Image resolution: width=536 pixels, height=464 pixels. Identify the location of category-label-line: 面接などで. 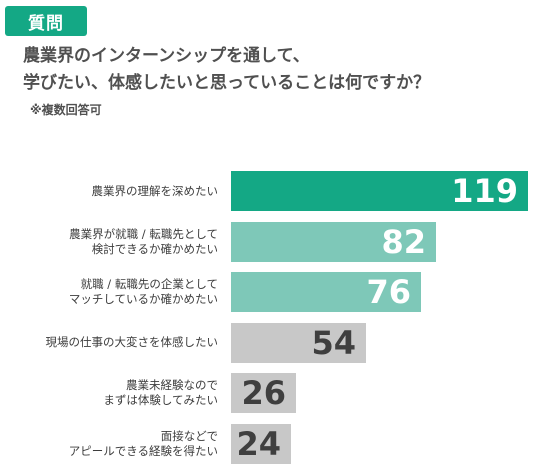
(189, 435).